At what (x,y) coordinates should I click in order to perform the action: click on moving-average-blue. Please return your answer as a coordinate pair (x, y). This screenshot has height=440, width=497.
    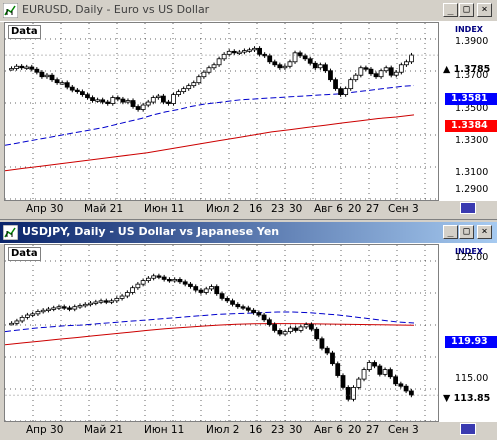
    Looking at the image, I should click on (210, 322).